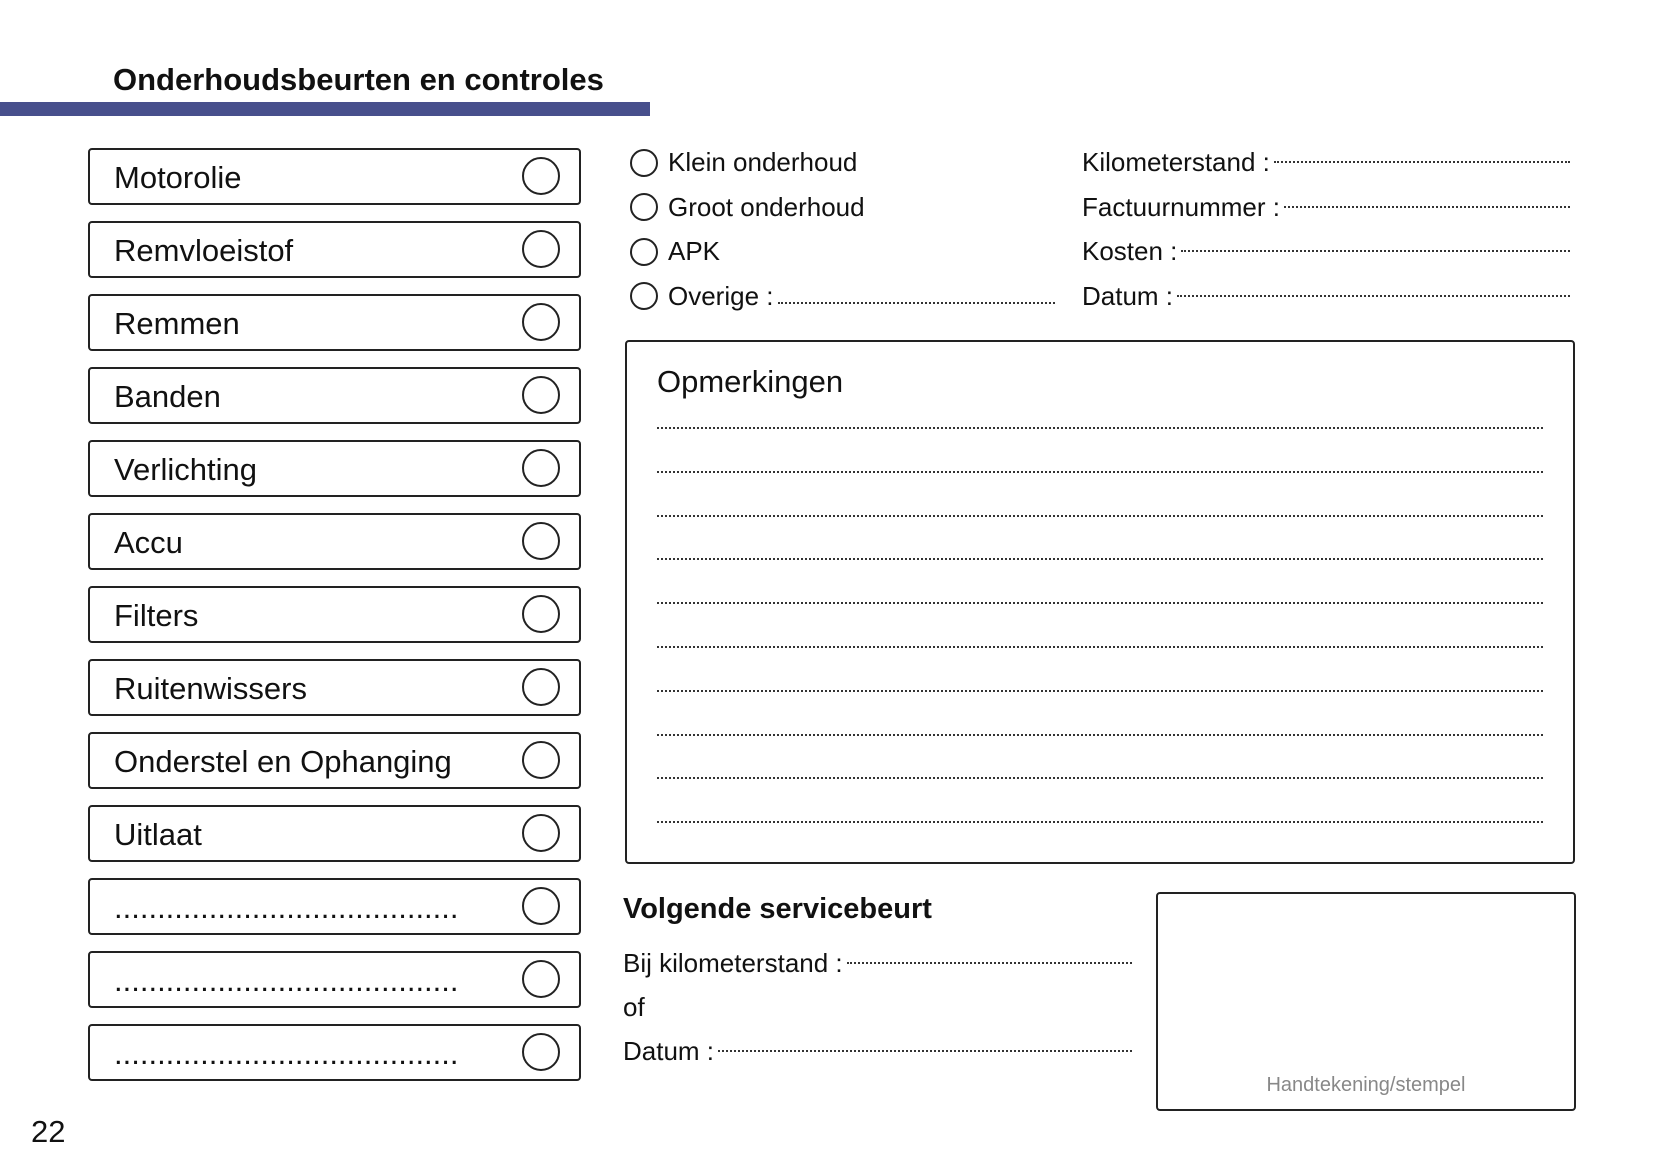 This screenshot has width=1653, height=1165. I want to click on checklist-label: Verlichting, so click(186, 469).